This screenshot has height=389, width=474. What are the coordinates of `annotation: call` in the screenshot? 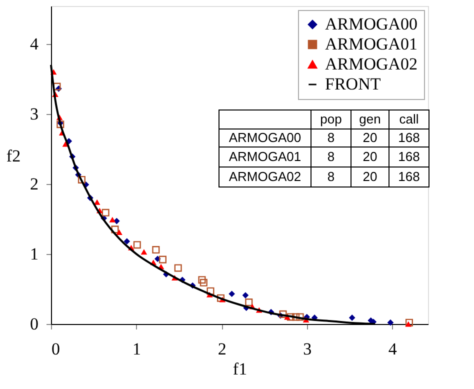 It's located at (409, 119).